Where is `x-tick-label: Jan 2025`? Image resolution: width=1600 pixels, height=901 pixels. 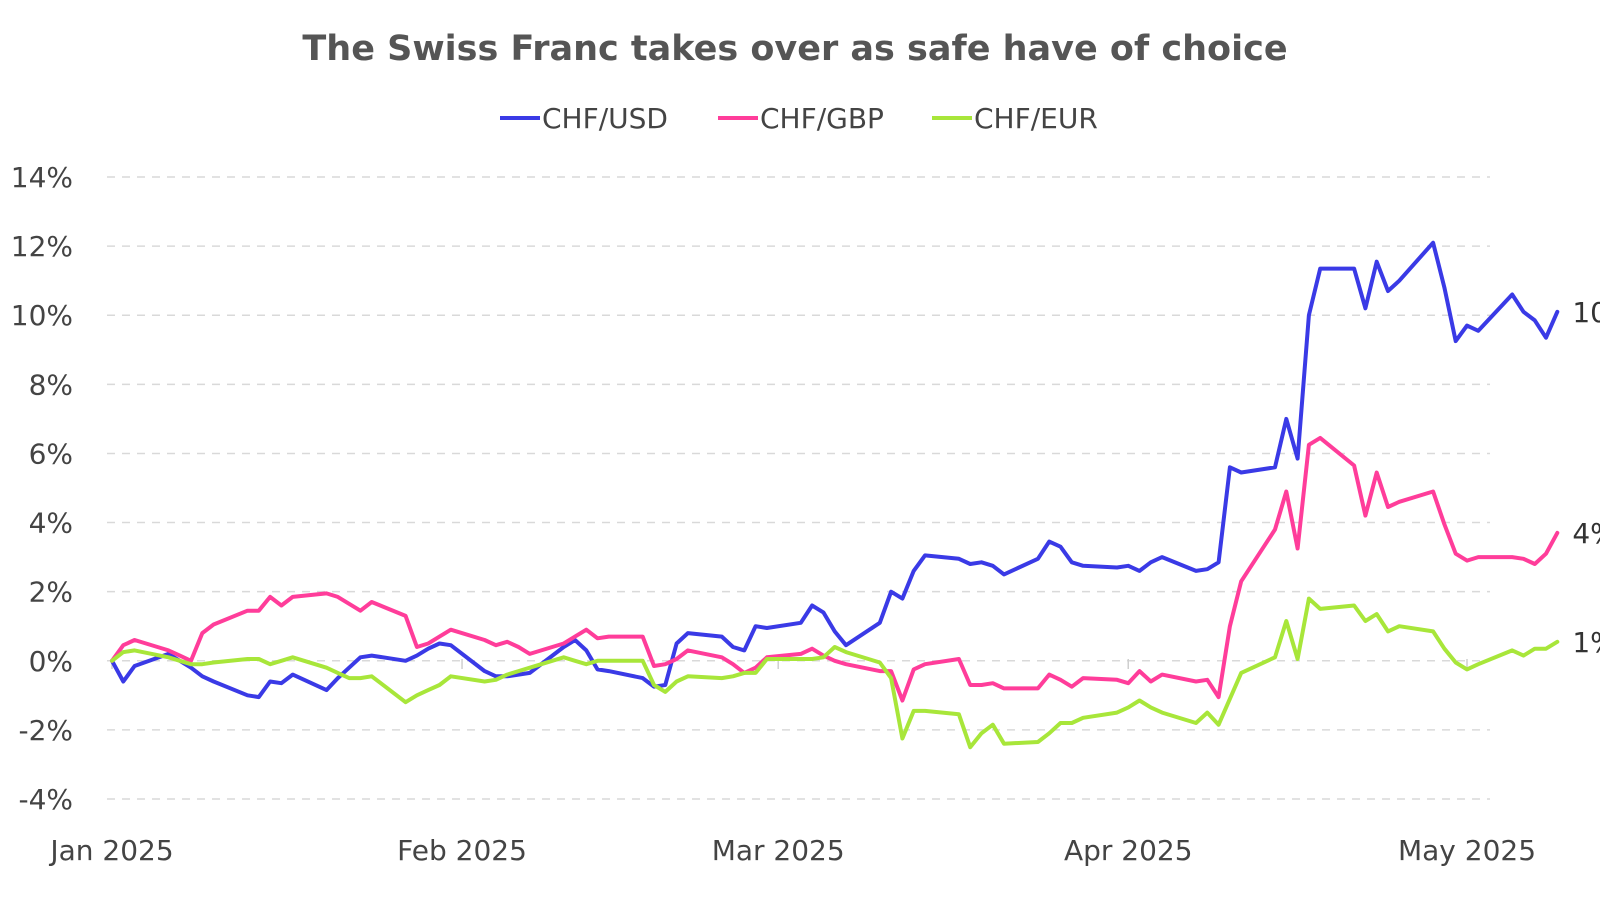
x-tick-label: Jan 2025 is located at coordinates (110, 850).